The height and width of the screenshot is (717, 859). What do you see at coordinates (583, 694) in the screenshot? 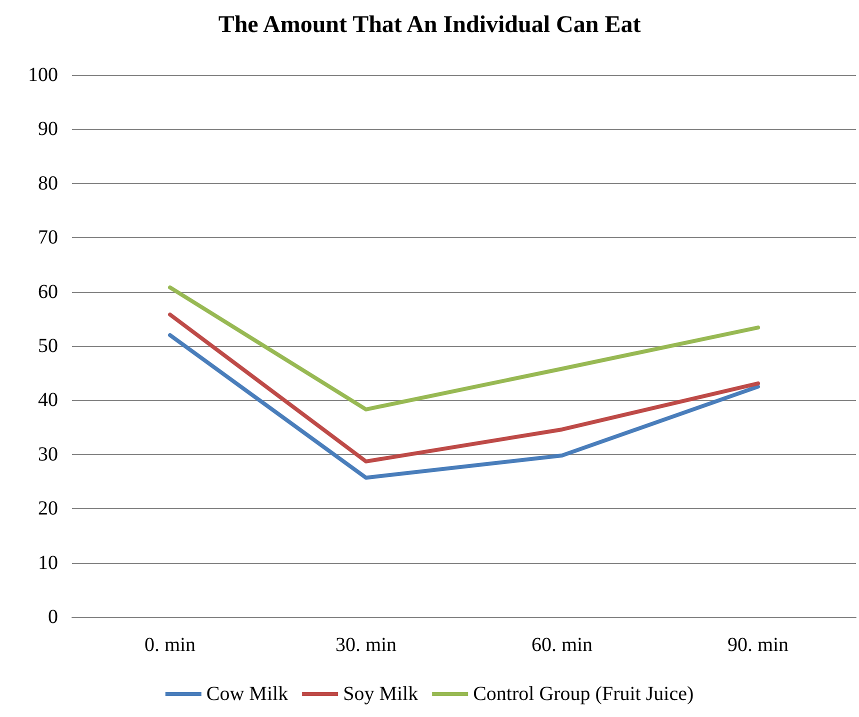
I see `legend-label: Control Group (Fruit Juice)` at bounding box center [583, 694].